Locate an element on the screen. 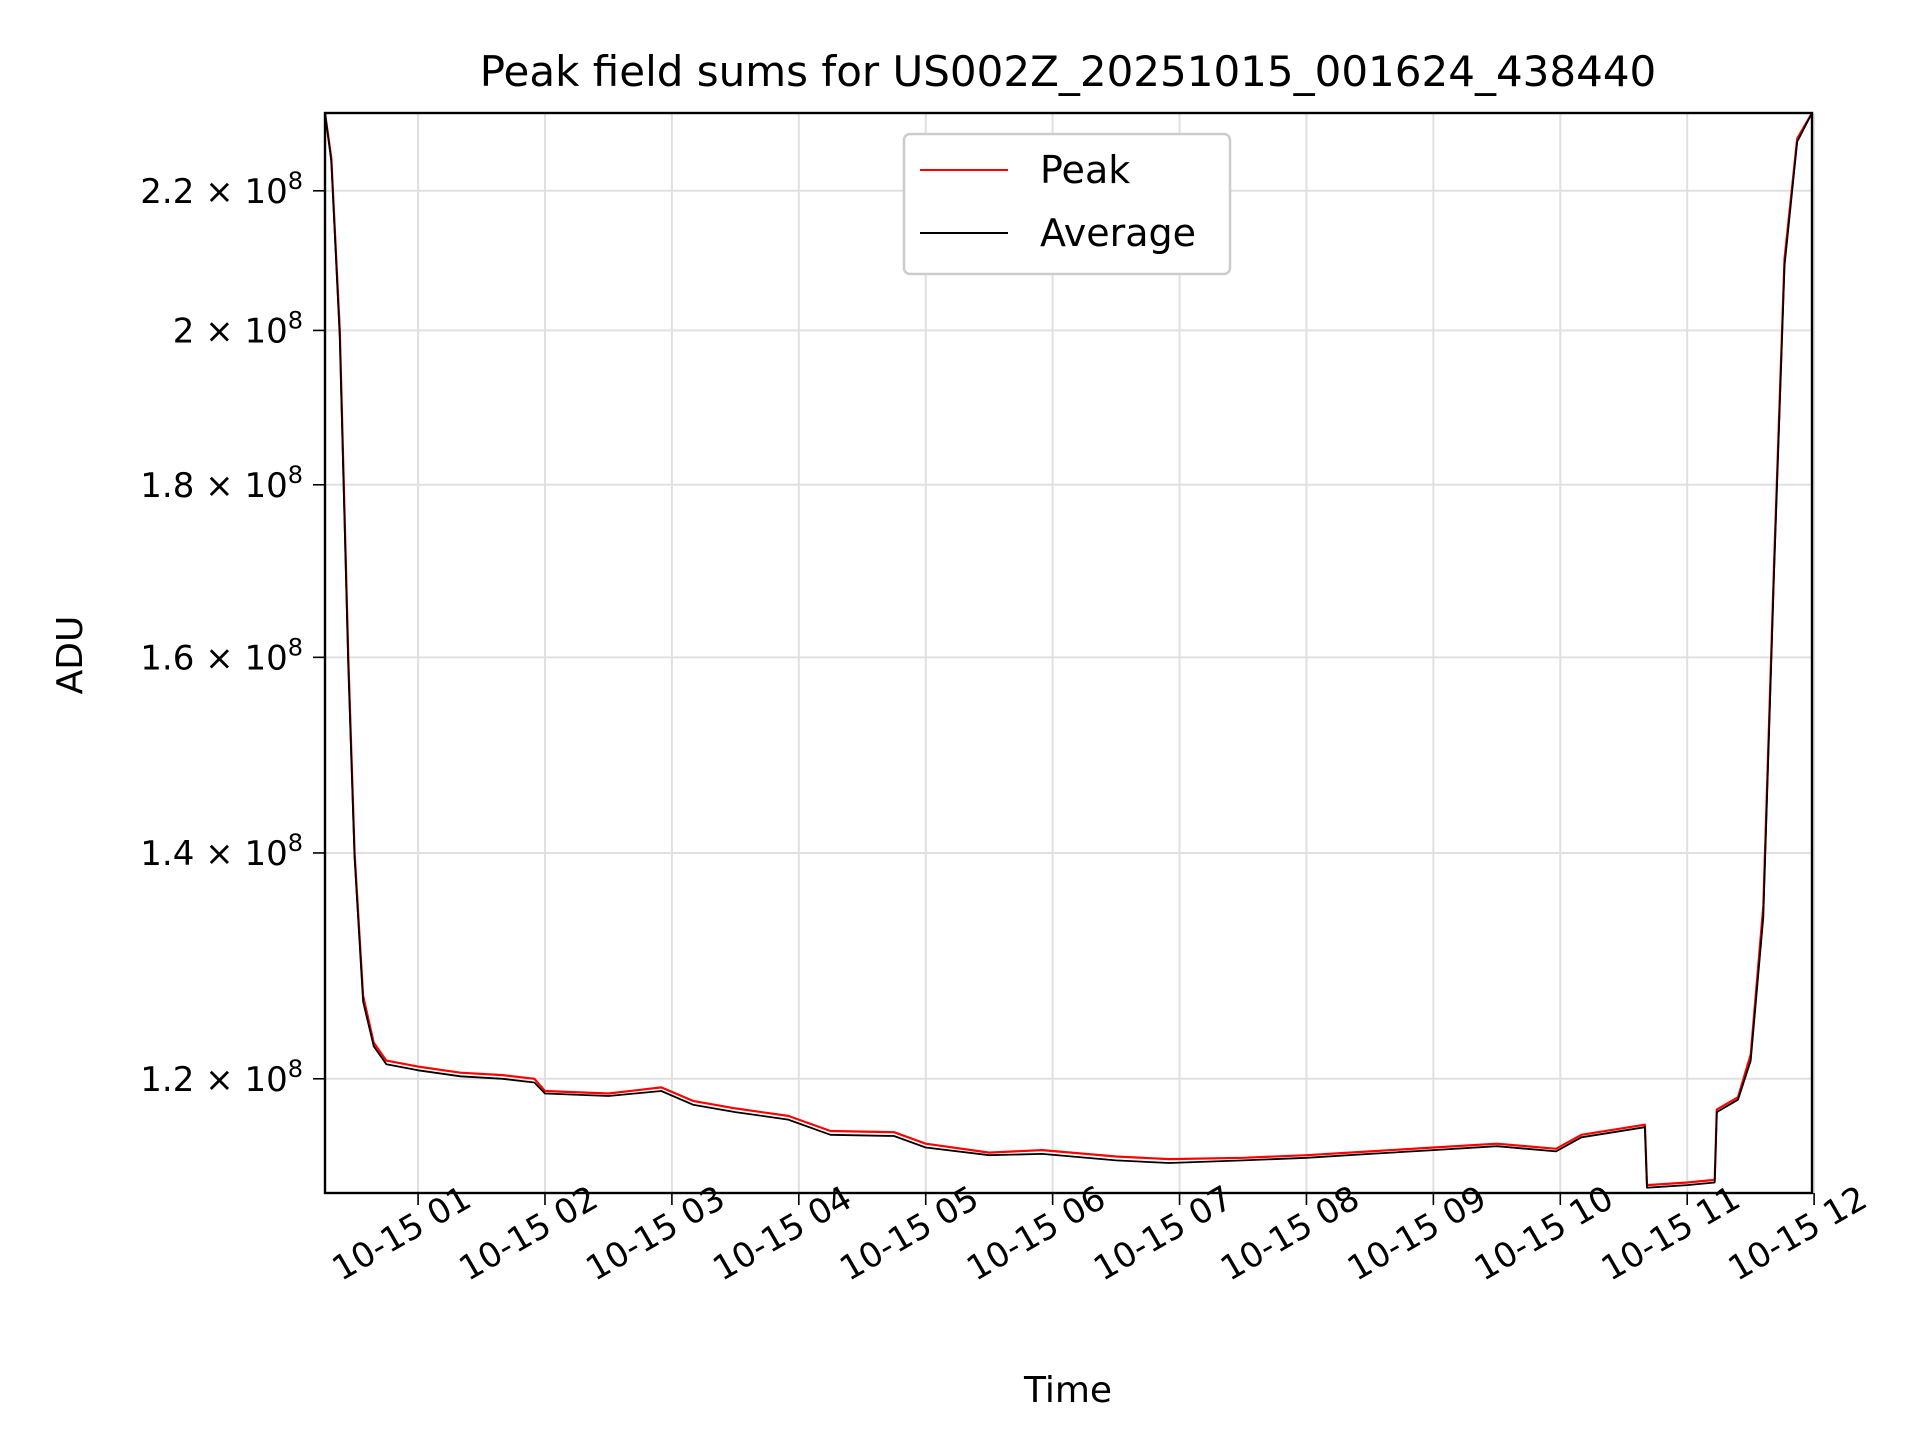 This screenshot has height=1444, width=1920. y-tick-mantissa: 1.4 × 10 is located at coordinates (213, 854).